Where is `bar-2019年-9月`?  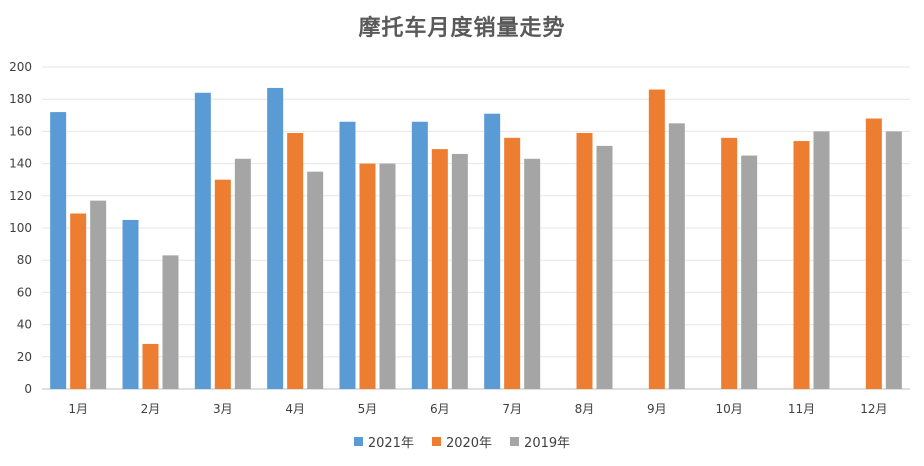
bar-2019年-9月 is located at coordinates (676, 256).